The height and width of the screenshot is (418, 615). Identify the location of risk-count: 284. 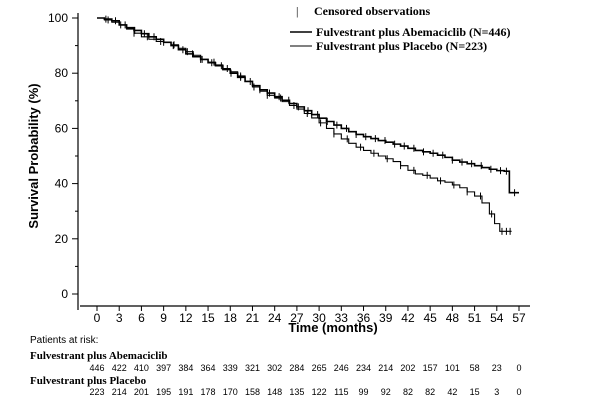
(296, 368).